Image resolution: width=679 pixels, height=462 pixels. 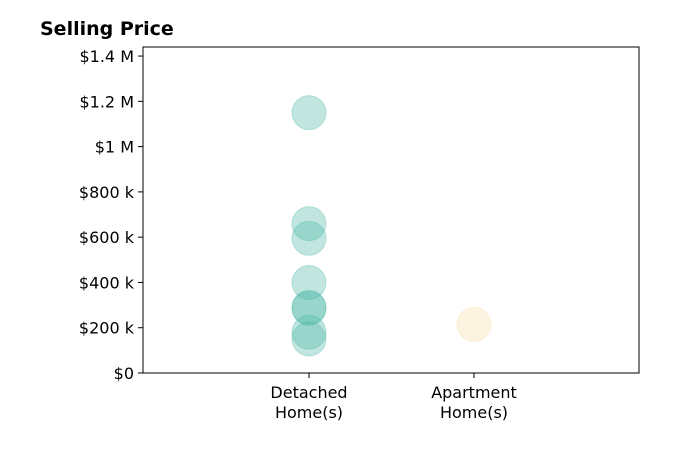 What do you see at coordinates (107, 237) in the screenshot?
I see `y-tick-label: $600 k` at bounding box center [107, 237].